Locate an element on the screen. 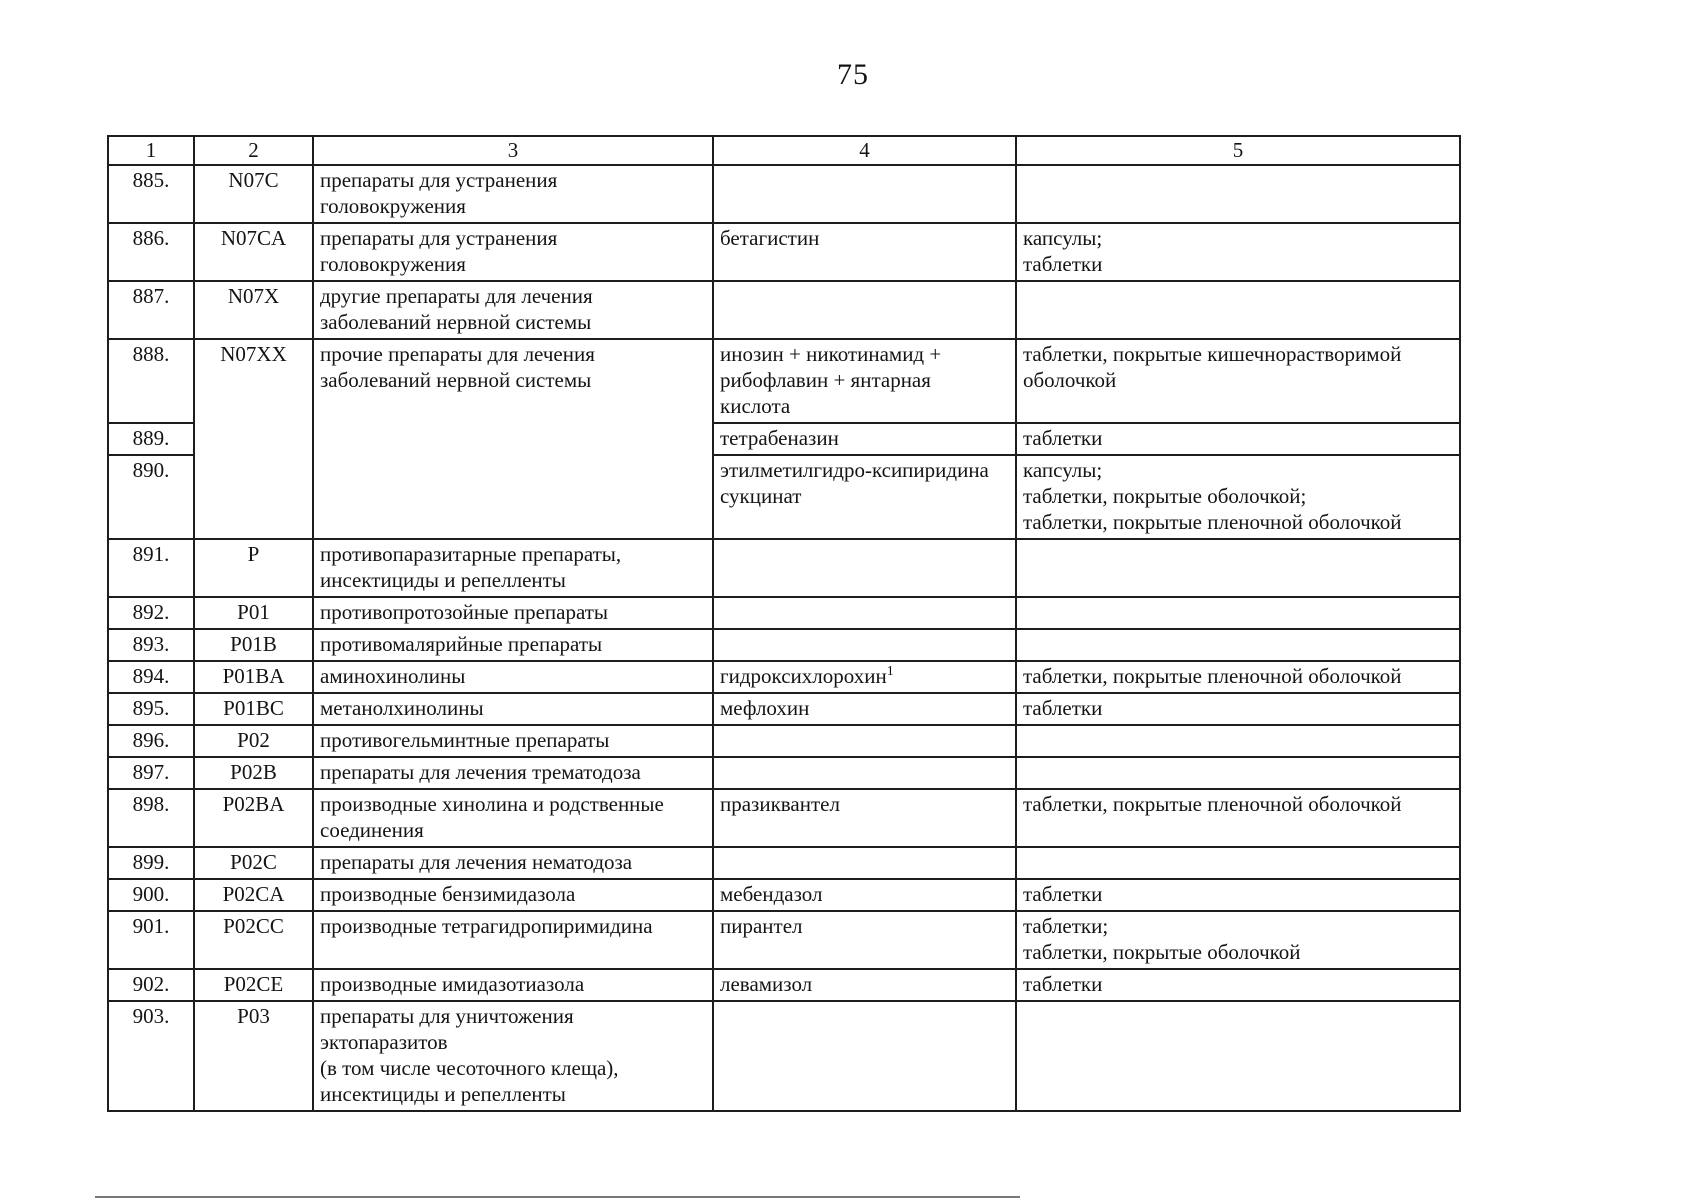 The image size is (1706, 1200). cell-row-number: 892. is located at coordinates (151, 613).